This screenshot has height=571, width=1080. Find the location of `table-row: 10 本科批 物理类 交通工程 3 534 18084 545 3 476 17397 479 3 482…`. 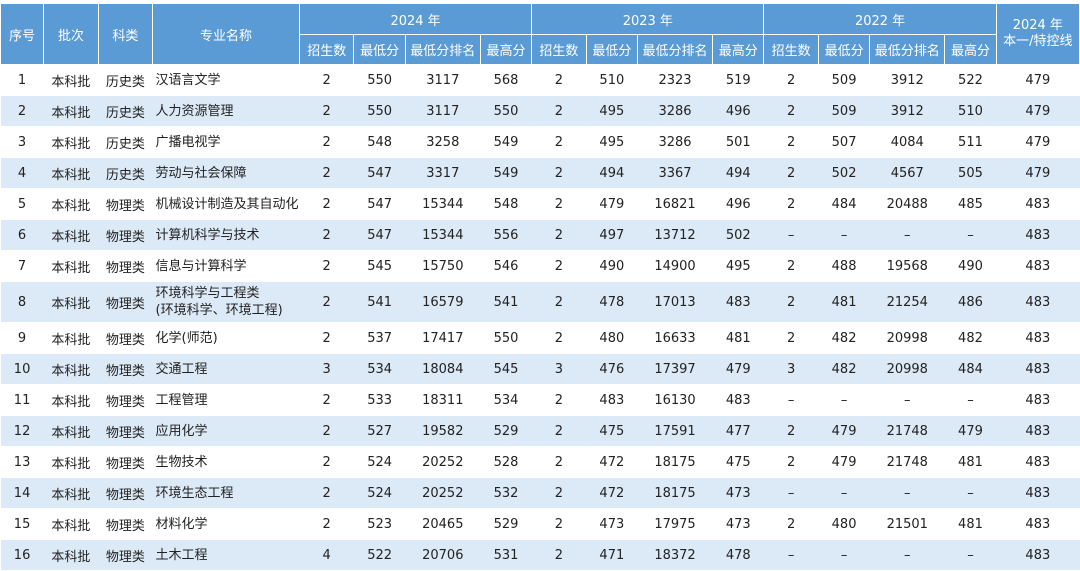

table-row: 10 本科批 物理类 交通工程 3 534 18084 545 3 476 17397 479 3 482… is located at coordinates (540, 369).